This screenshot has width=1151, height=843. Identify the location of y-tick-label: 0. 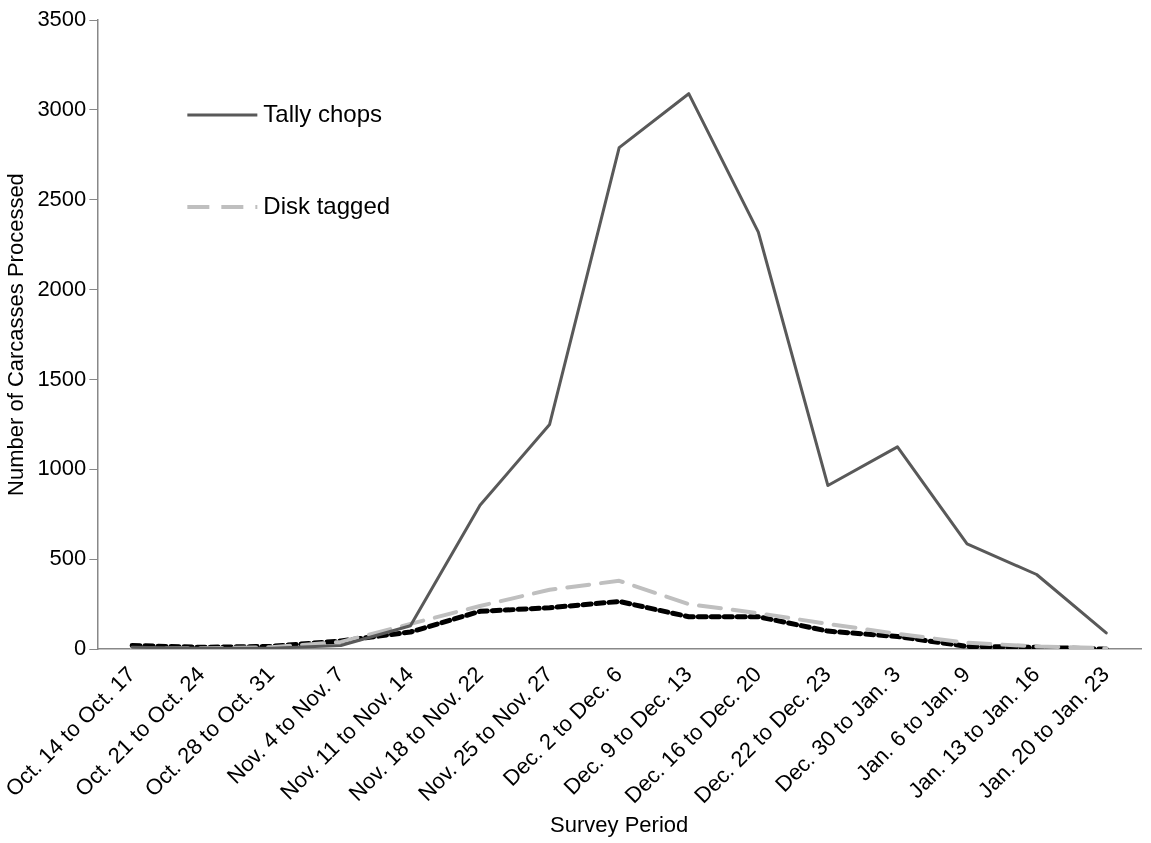
(80, 648).